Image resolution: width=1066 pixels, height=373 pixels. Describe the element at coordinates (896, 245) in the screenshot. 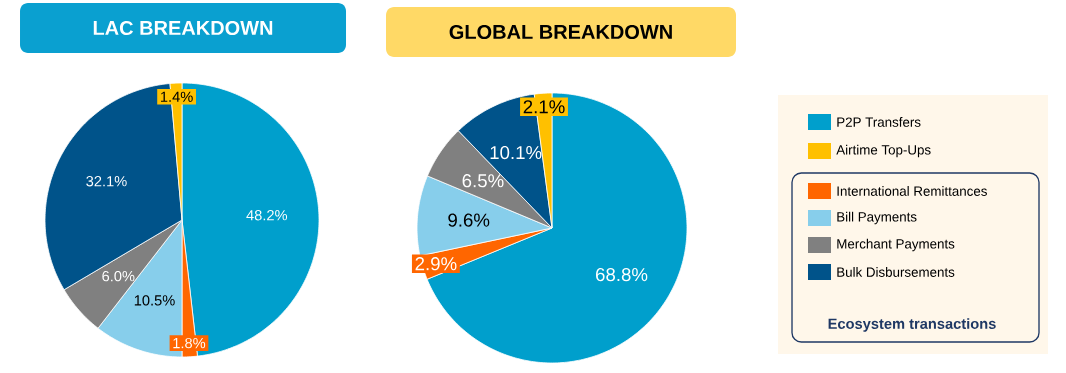

I see `legend-label: Merchant Payments` at that location.